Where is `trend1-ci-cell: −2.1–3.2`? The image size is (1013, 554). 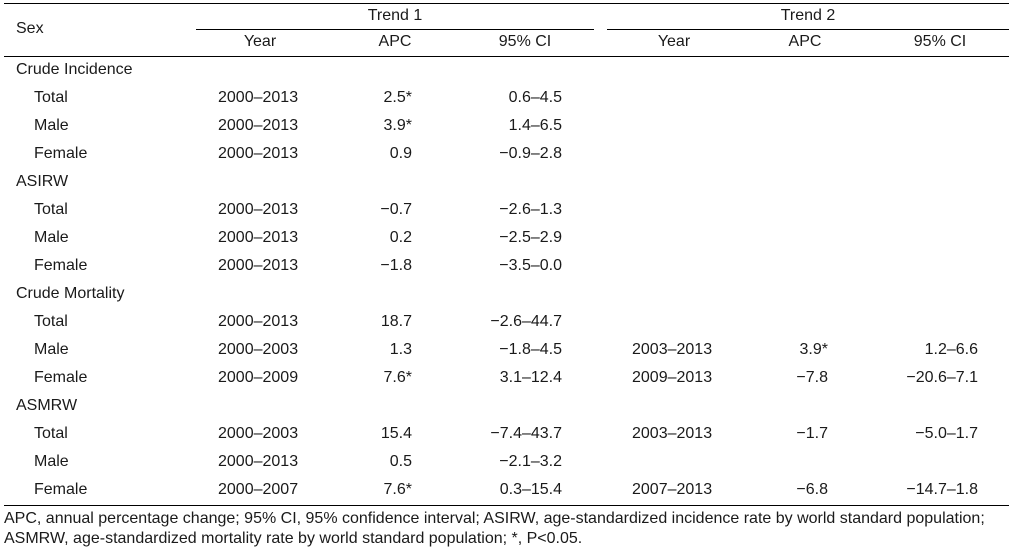
trend1-ci-cell: −2.1–3.2 is located at coordinates (530, 461).